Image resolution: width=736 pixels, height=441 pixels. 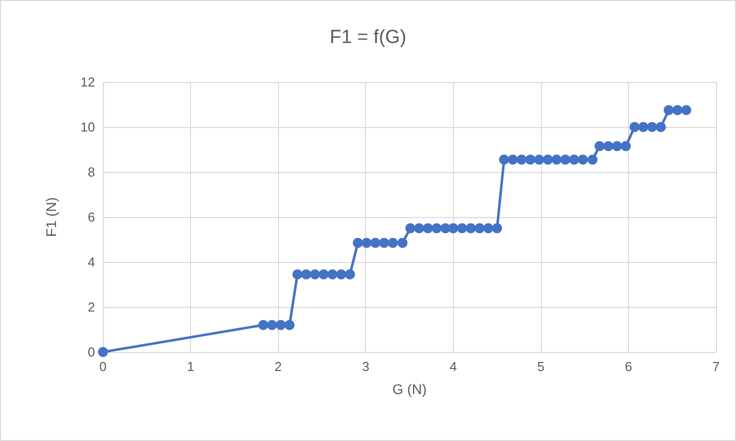 What do you see at coordinates (190, 366) in the screenshot?
I see `x-tick-label: 1` at bounding box center [190, 366].